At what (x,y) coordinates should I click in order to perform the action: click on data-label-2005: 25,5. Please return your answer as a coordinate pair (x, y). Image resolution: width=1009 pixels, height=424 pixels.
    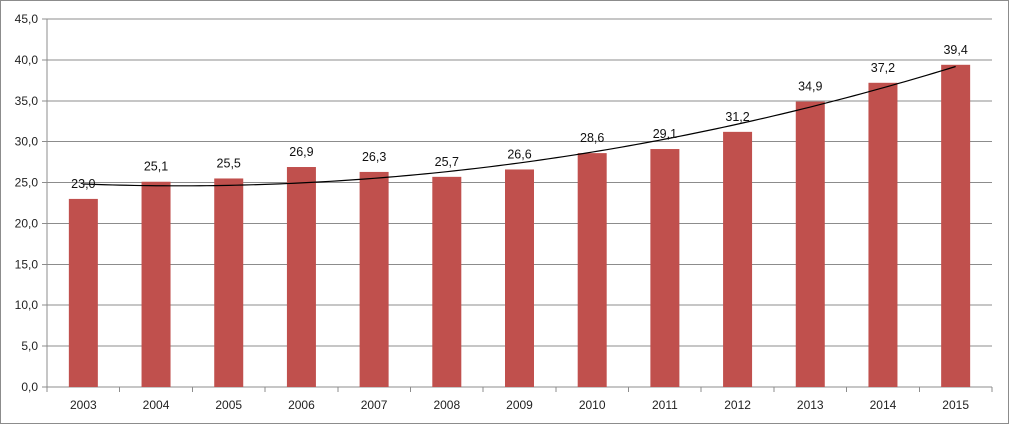
    Looking at the image, I should click on (229, 163).